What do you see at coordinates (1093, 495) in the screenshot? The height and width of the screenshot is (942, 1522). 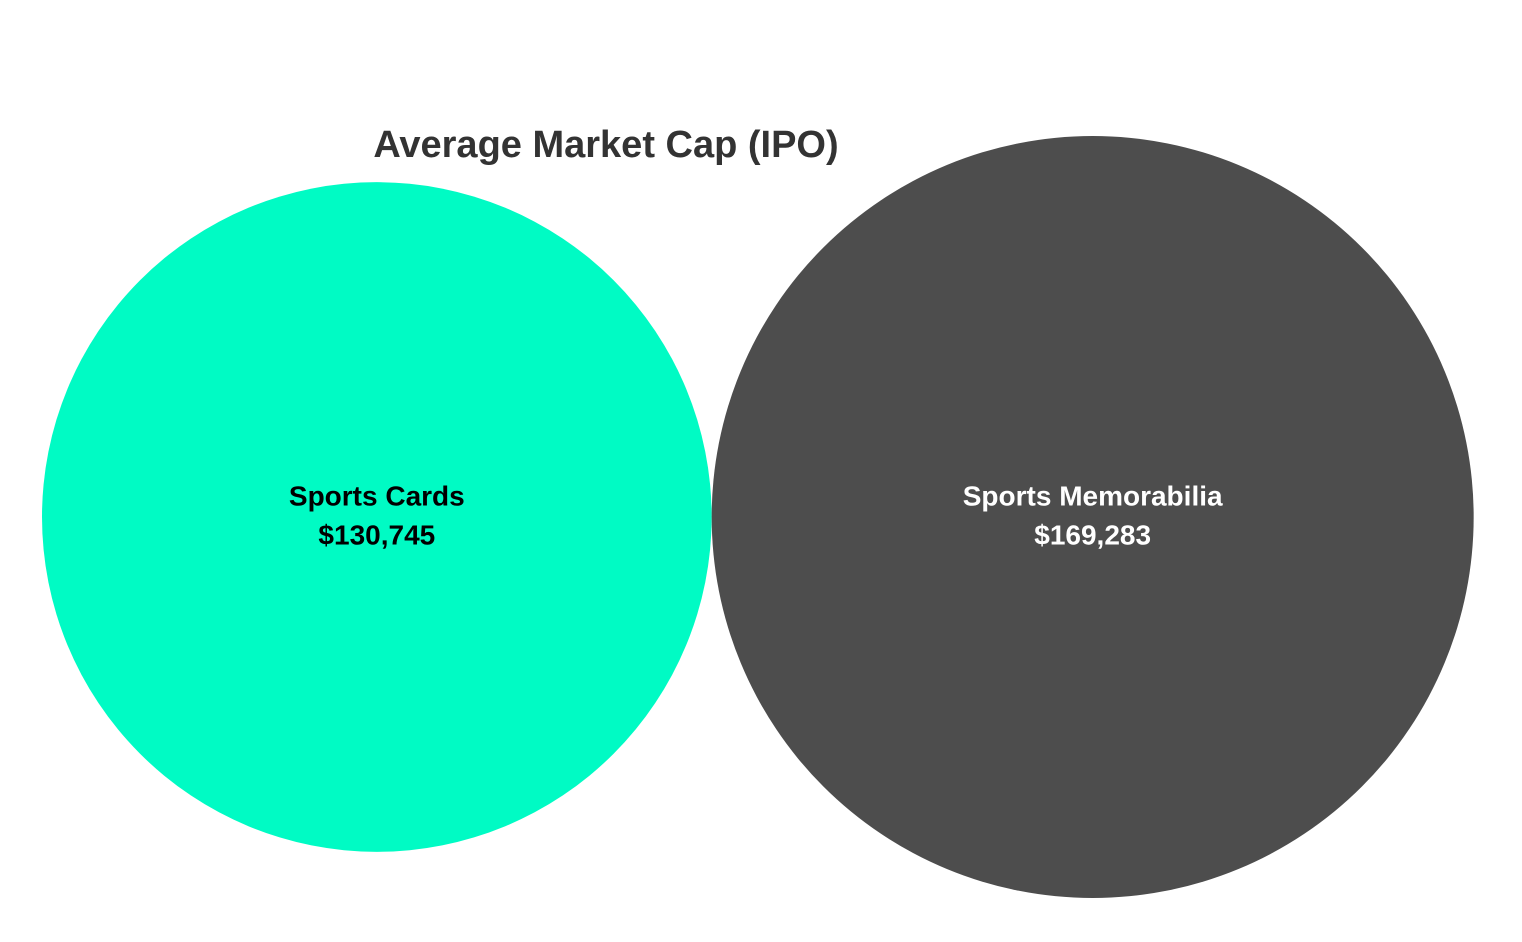 I see `bubble-label: Sports Memorabilia` at bounding box center [1093, 495].